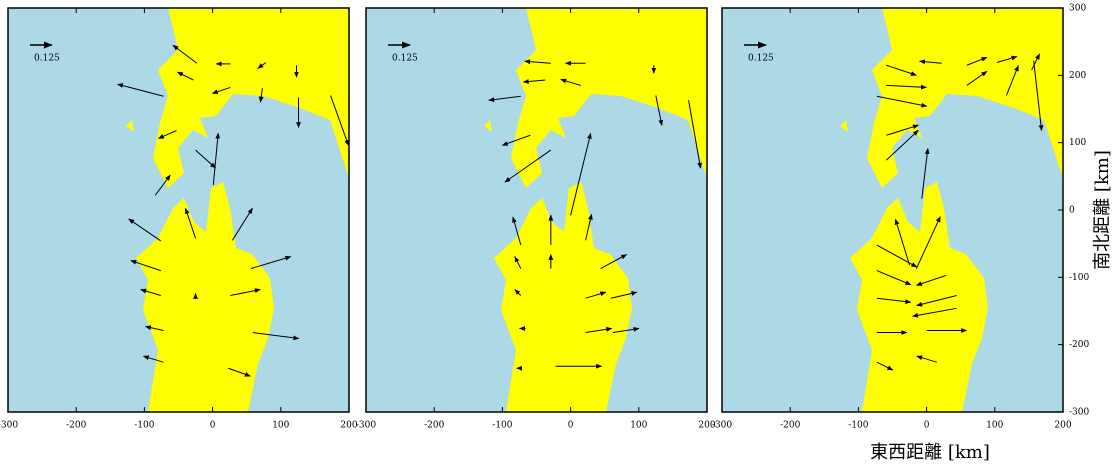 This screenshot has width=1118, height=466. I want to click on y-tick-label: -100, so click(1079, 278).